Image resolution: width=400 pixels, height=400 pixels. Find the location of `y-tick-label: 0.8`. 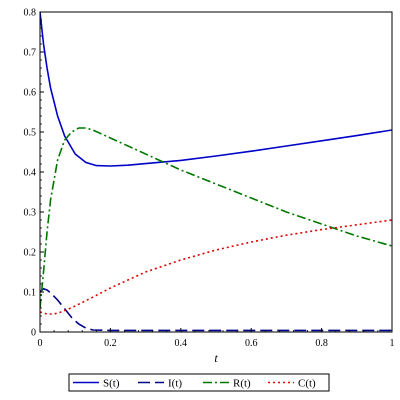

y-tick-label: 0.8 is located at coordinates (30, 13).